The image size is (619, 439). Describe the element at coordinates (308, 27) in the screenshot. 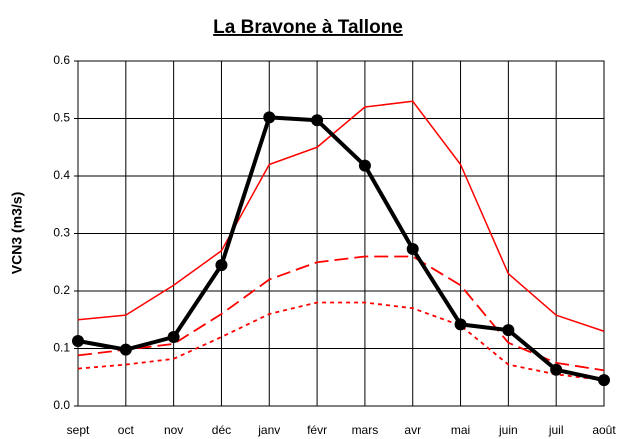

I see `chart-title: La Bravone à Tallone` at that location.